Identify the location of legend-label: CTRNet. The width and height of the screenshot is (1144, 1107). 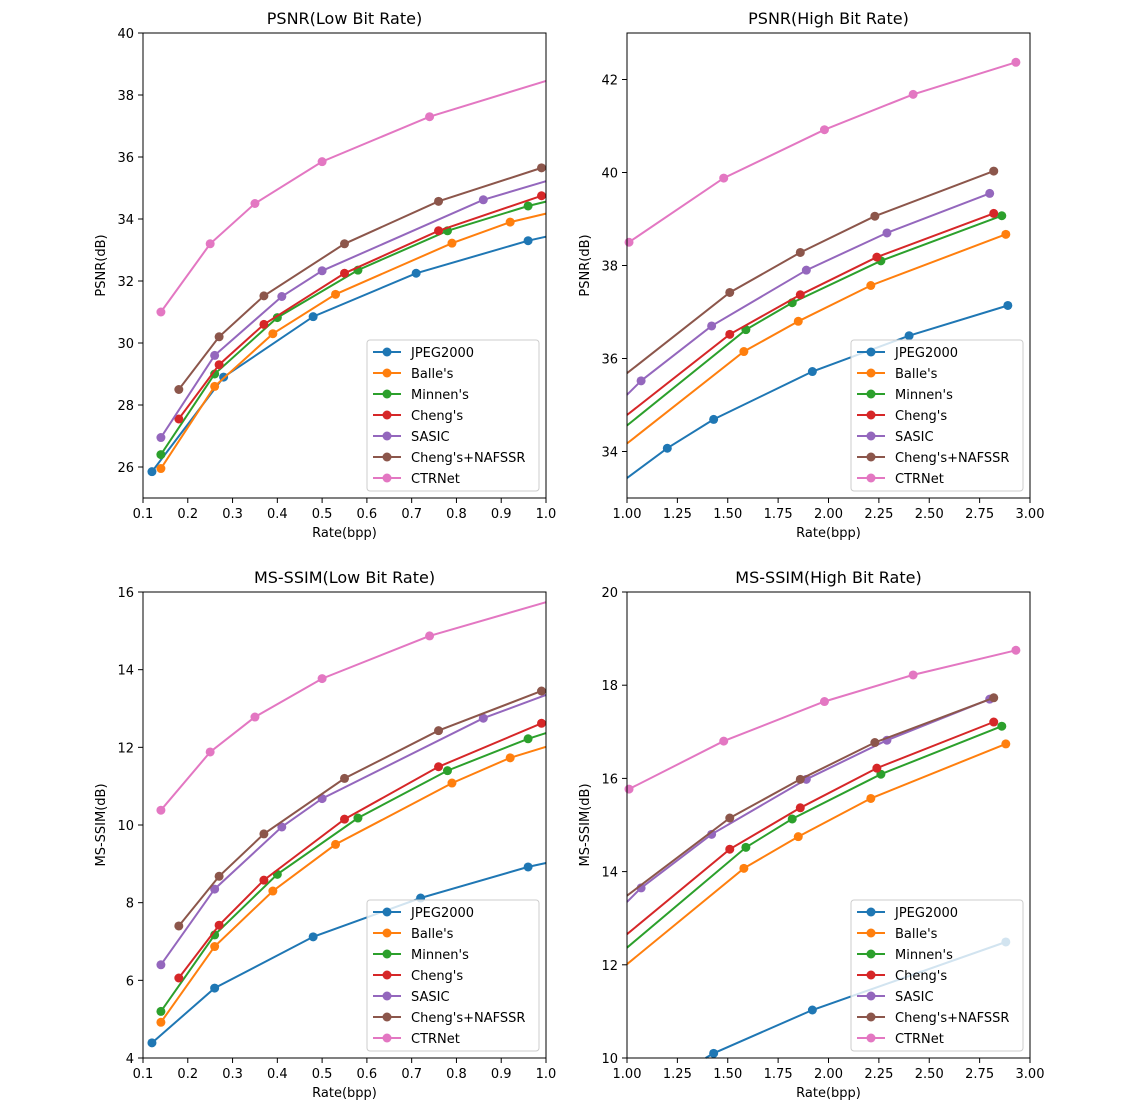
(435, 479).